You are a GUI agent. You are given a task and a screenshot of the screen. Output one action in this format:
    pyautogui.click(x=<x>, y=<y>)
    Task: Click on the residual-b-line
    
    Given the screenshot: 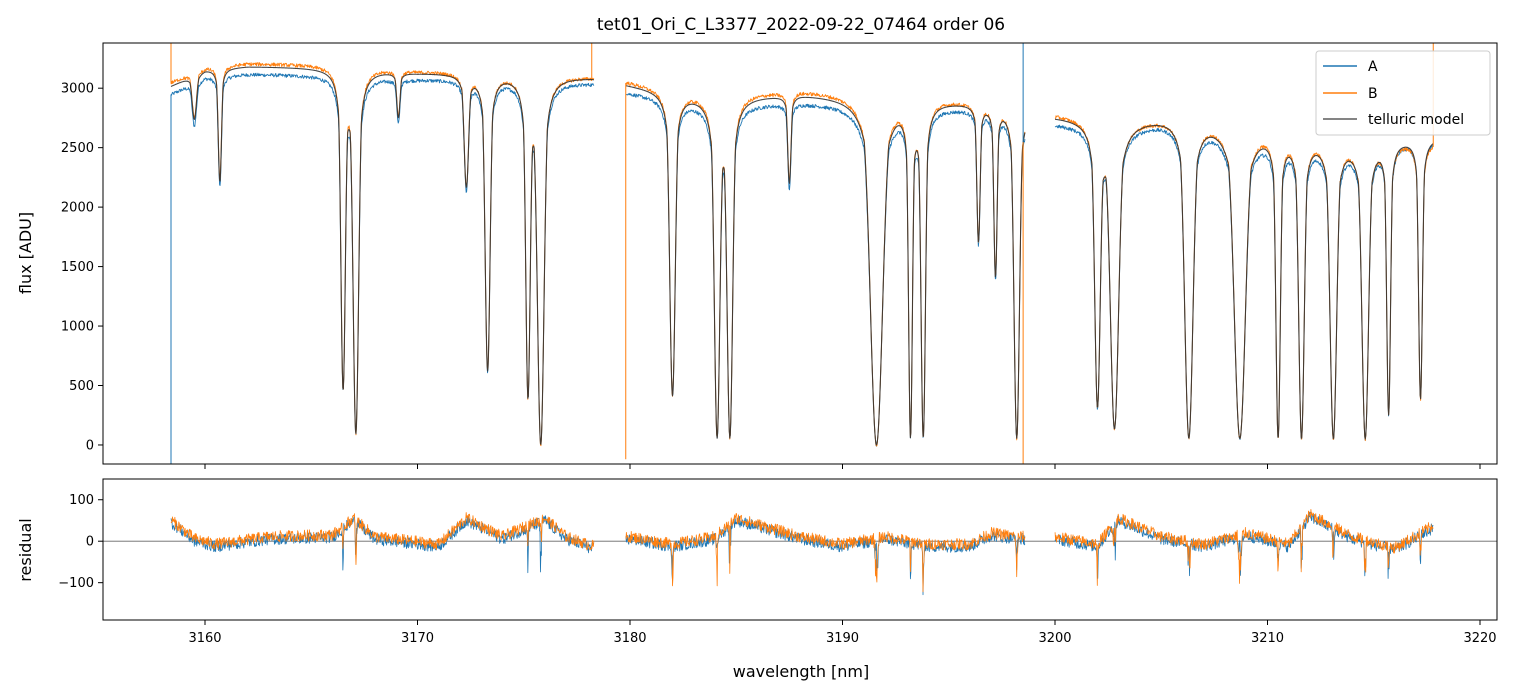 What is the action you would take?
    pyautogui.click(x=802, y=551)
    